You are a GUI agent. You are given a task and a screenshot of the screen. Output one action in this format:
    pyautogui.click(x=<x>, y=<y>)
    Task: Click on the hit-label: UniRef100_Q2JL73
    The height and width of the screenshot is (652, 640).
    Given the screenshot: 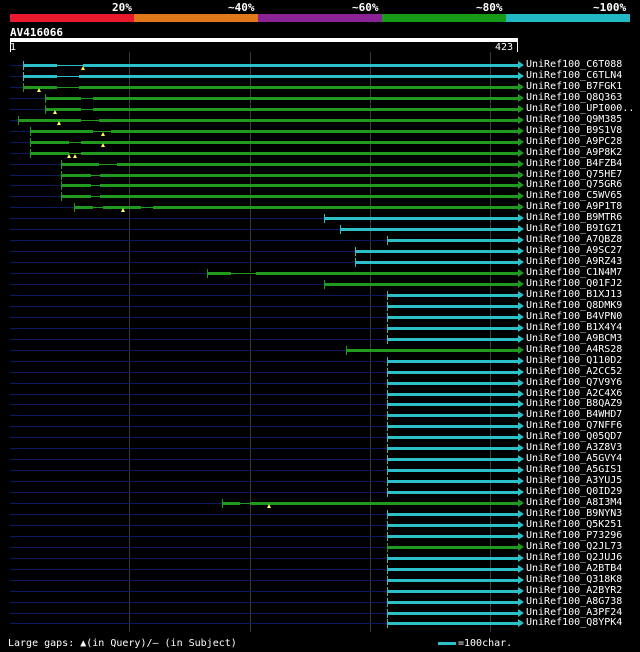 What is the action you would take?
    pyautogui.click(x=574, y=546)
    